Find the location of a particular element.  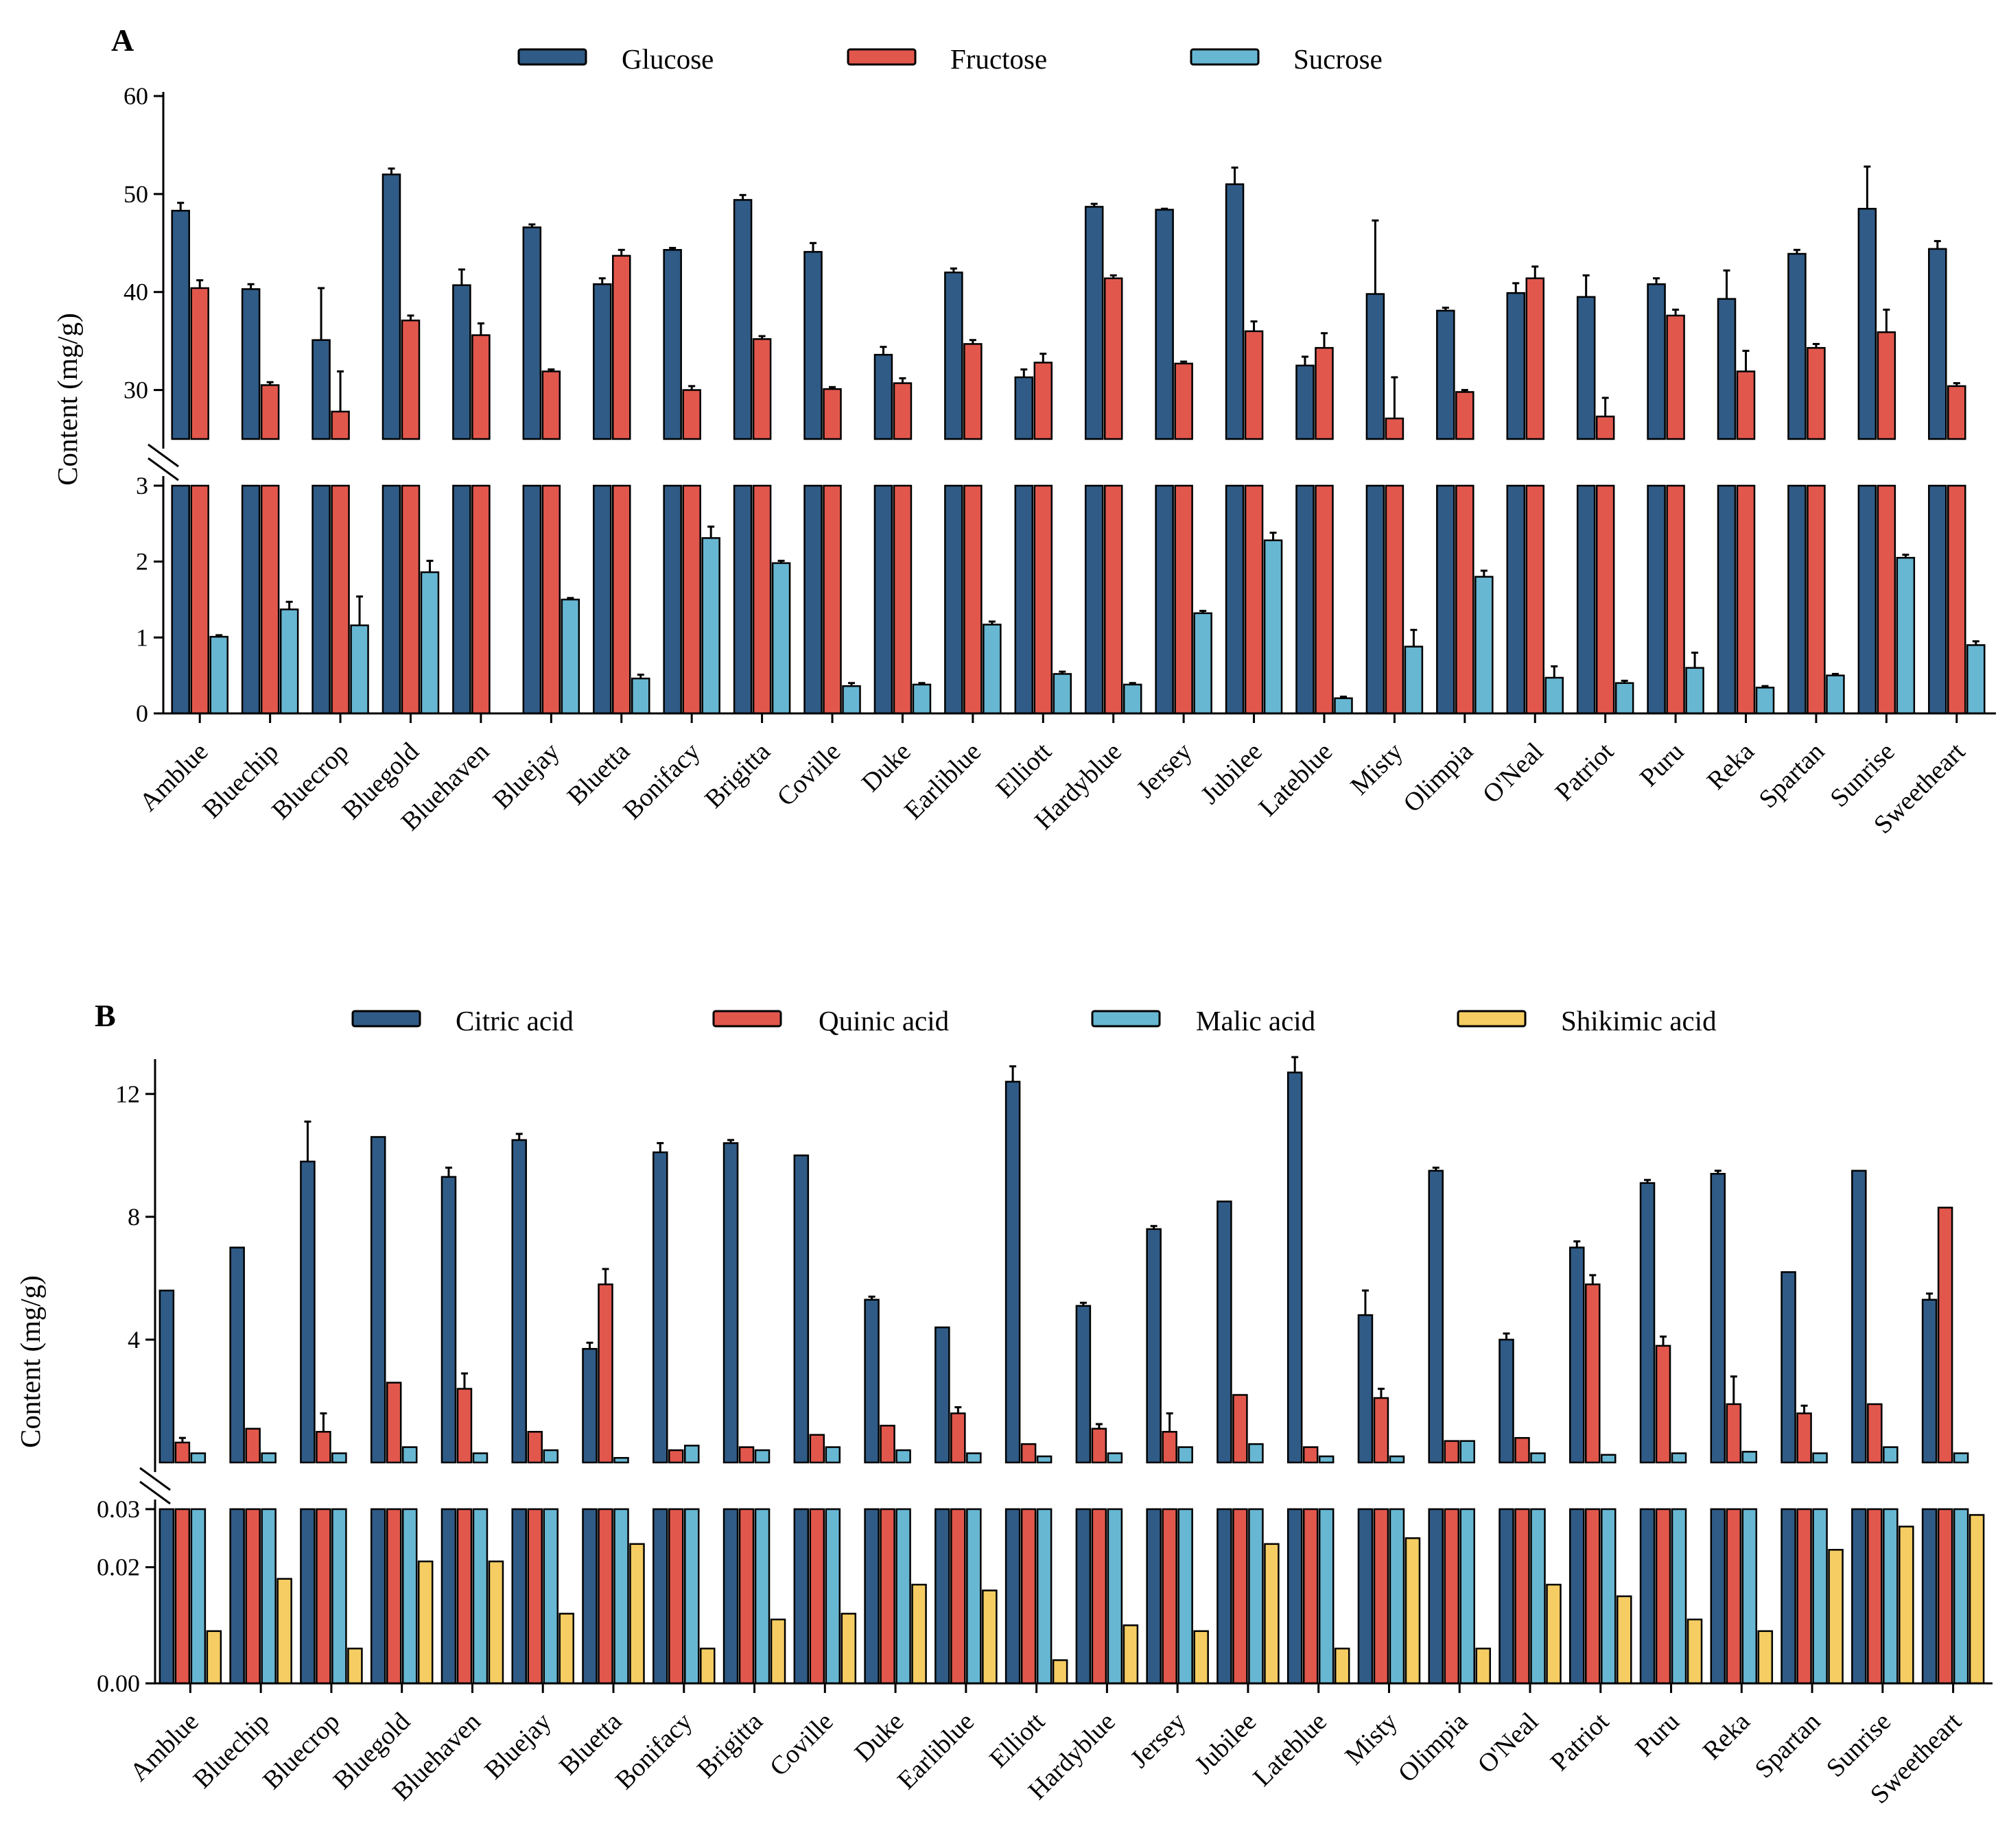

legend-label-quinic-acid: Quinic acid is located at coordinates (884, 1021).